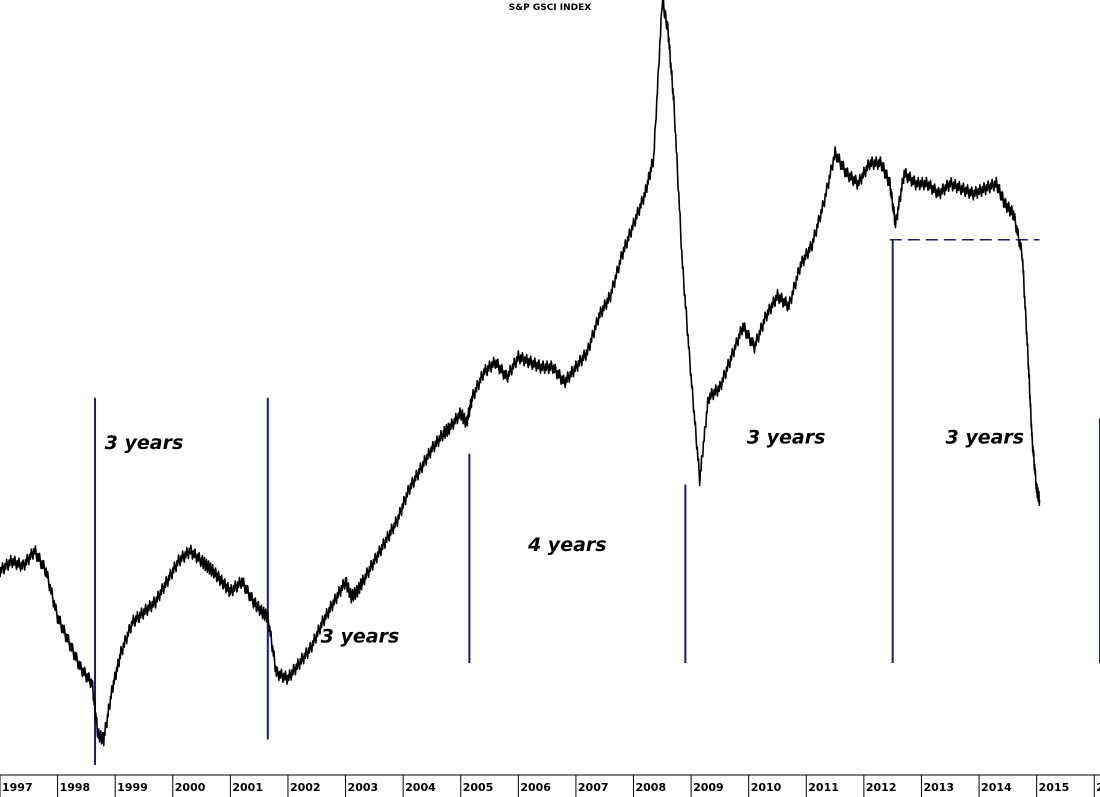 The image size is (1100, 797). I want to click on x-tick-label-12: 2009, so click(708, 787).